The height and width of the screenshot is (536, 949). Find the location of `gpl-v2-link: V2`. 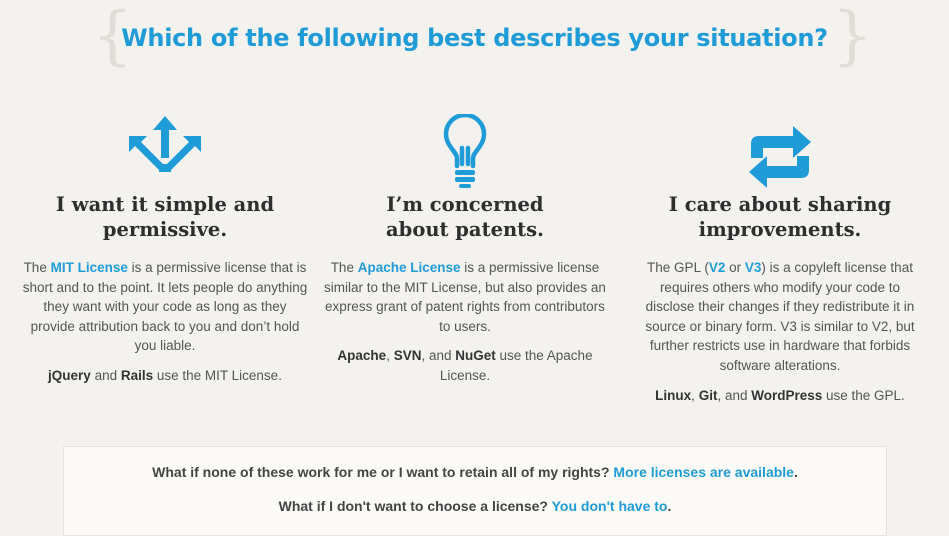

gpl-v2-link: V2 is located at coordinates (717, 267).